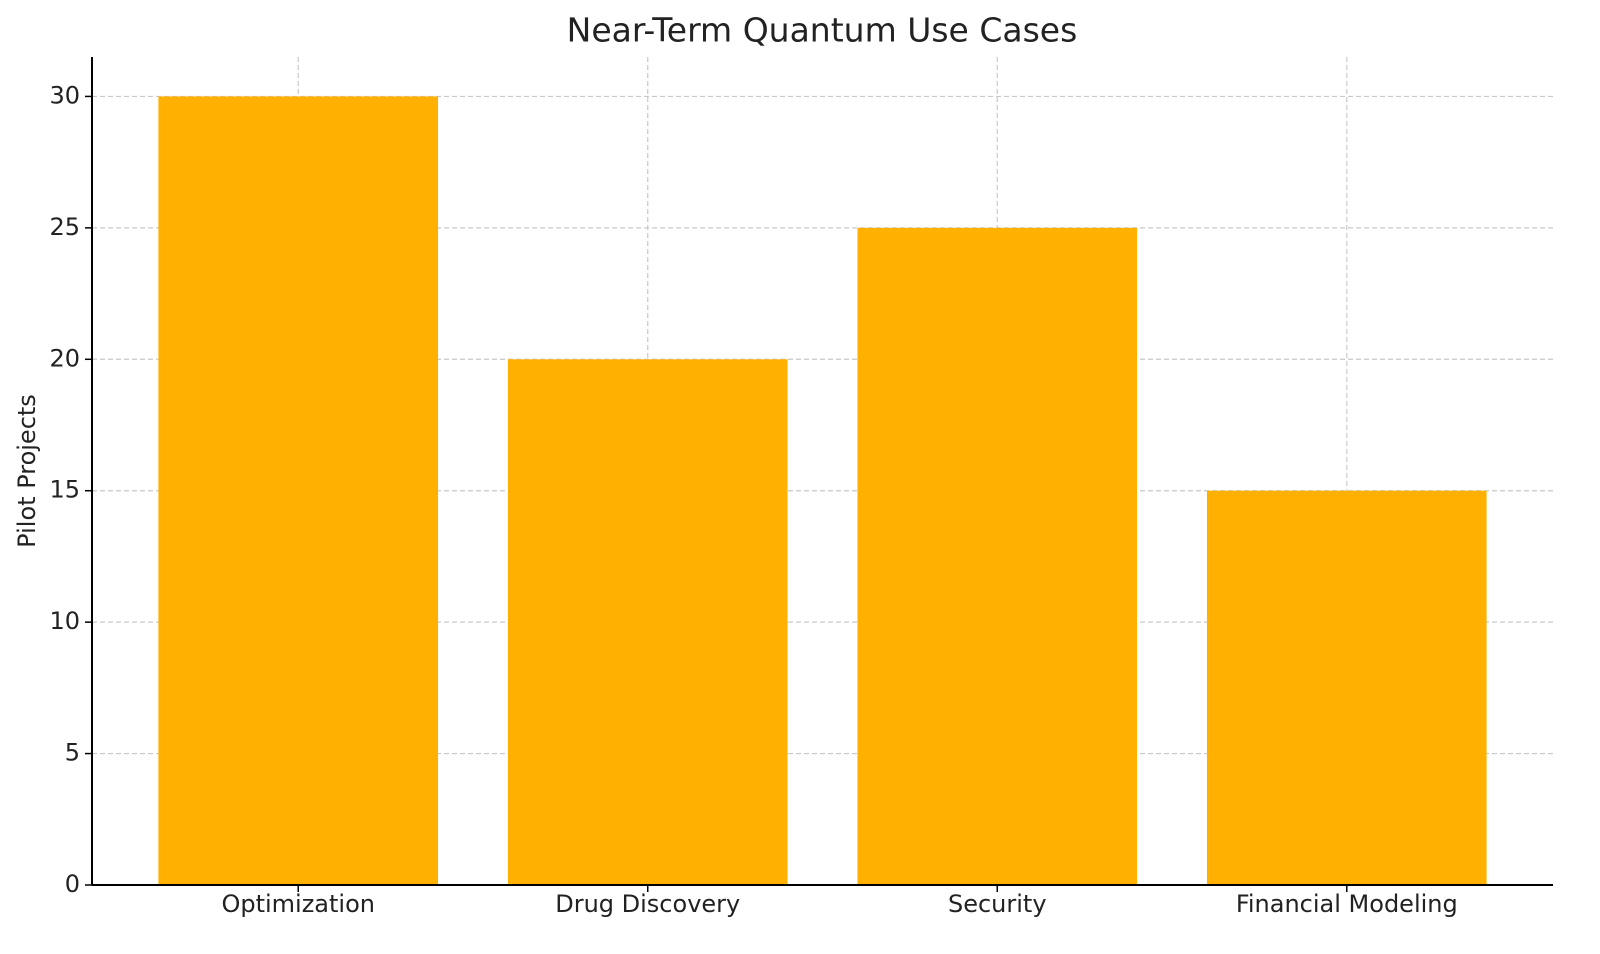 The width and height of the screenshot is (1600, 954). I want to click on y-tick-label: 30, so click(64, 95).